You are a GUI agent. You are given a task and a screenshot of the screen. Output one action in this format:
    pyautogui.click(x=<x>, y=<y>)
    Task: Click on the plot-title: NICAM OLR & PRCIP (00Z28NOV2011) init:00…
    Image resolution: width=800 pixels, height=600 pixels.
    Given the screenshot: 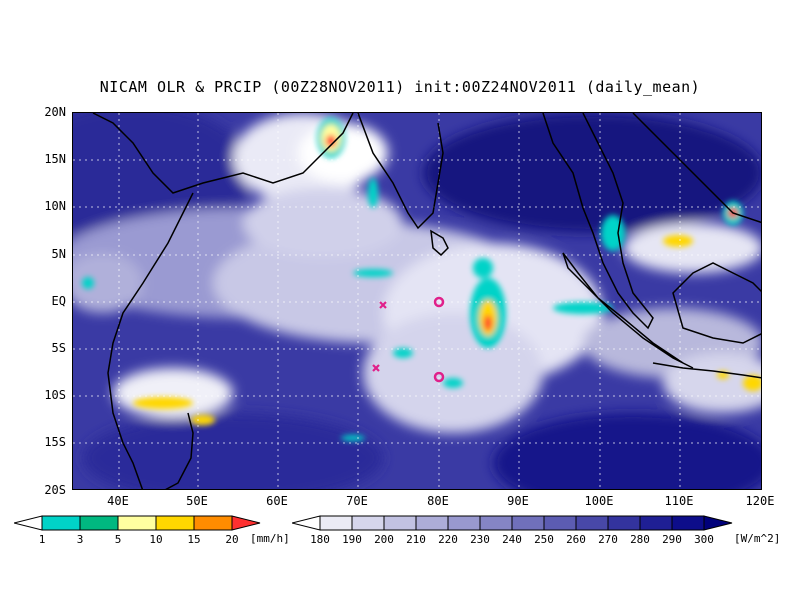 What is the action you would take?
    pyautogui.click(x=400, y=87)
    